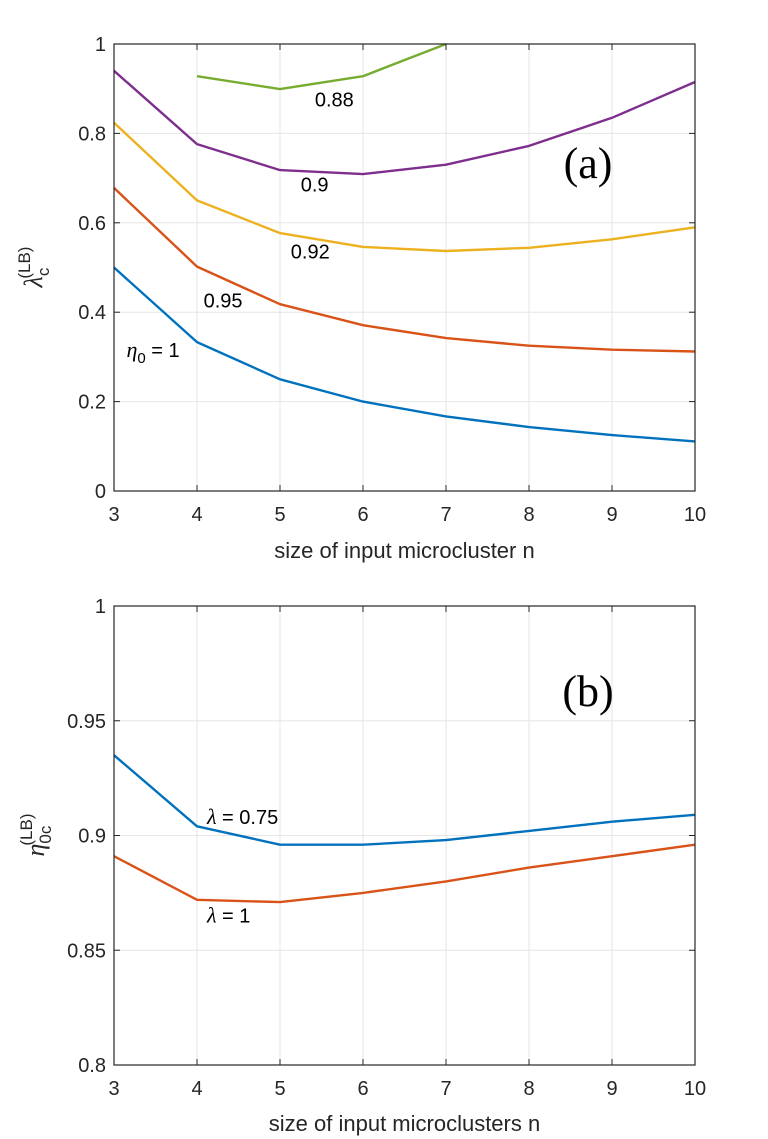 The width and height of the screenshot is (768, 1139). Describe the element at coordinates (196, 515) in the screenshot. I see `panel-a-xtick-label: 4` at that location.